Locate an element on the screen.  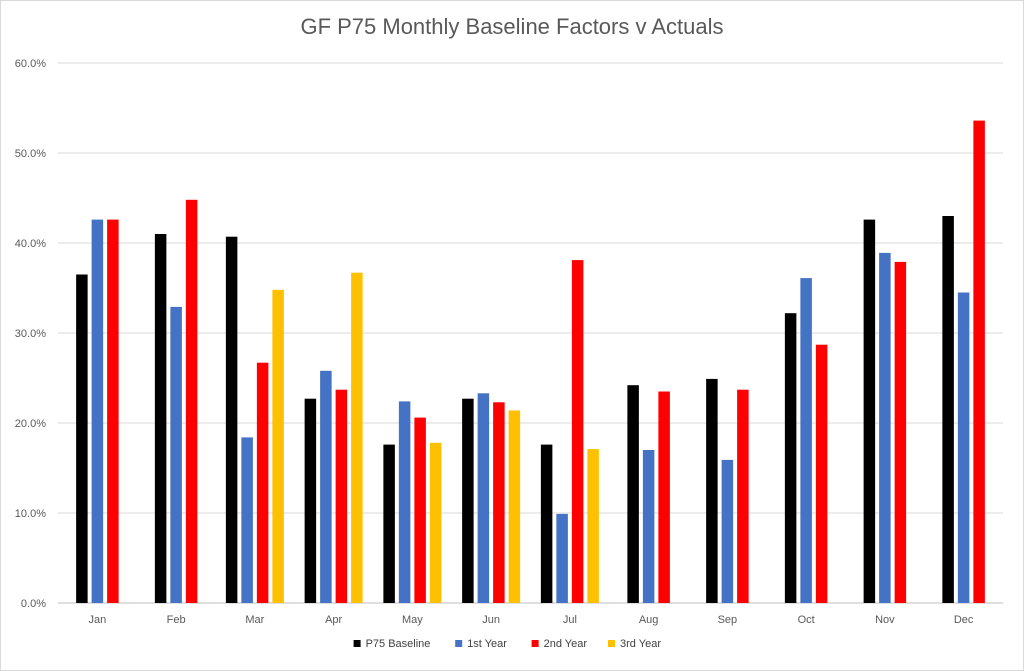
legend: P75 Baseline 1st Year 2nd Year 3rd Year is located at coordinates (507, 644).